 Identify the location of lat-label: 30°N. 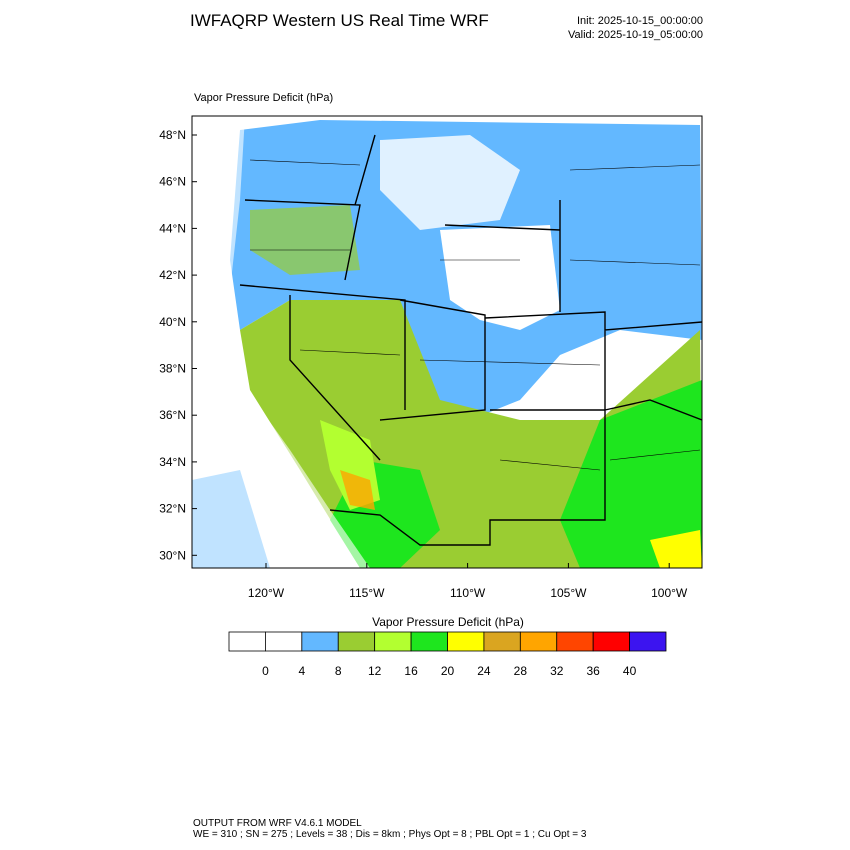
(172, 555).